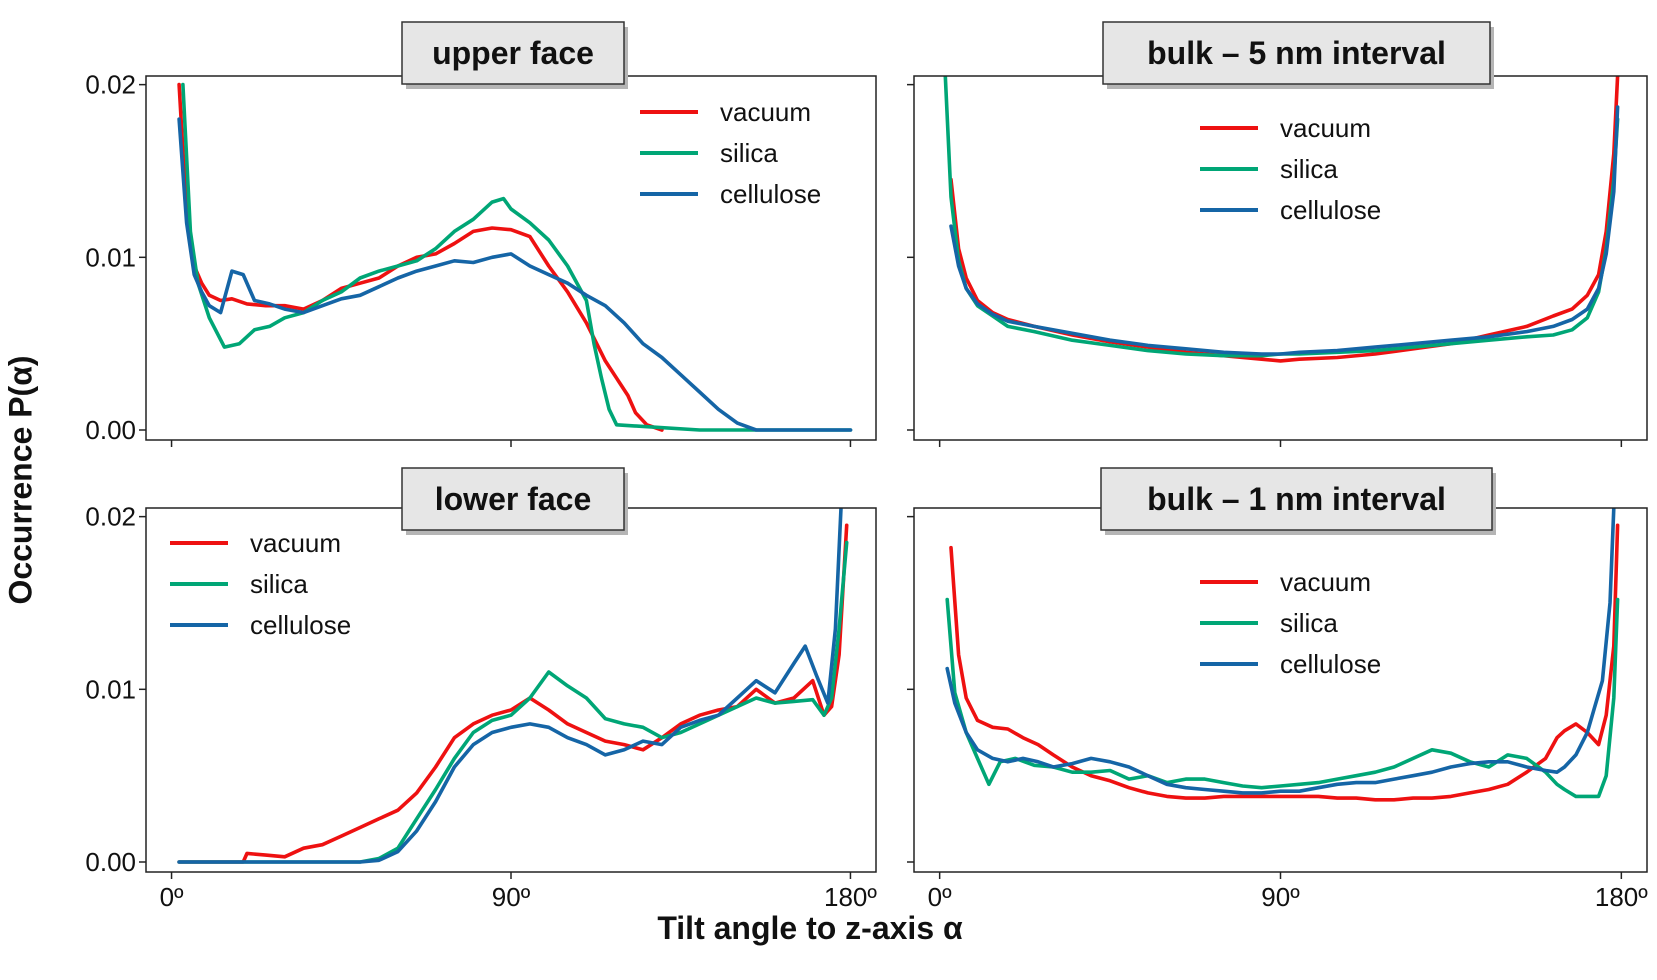  I want to click on series-line-vacuum, so click(1284, 662).